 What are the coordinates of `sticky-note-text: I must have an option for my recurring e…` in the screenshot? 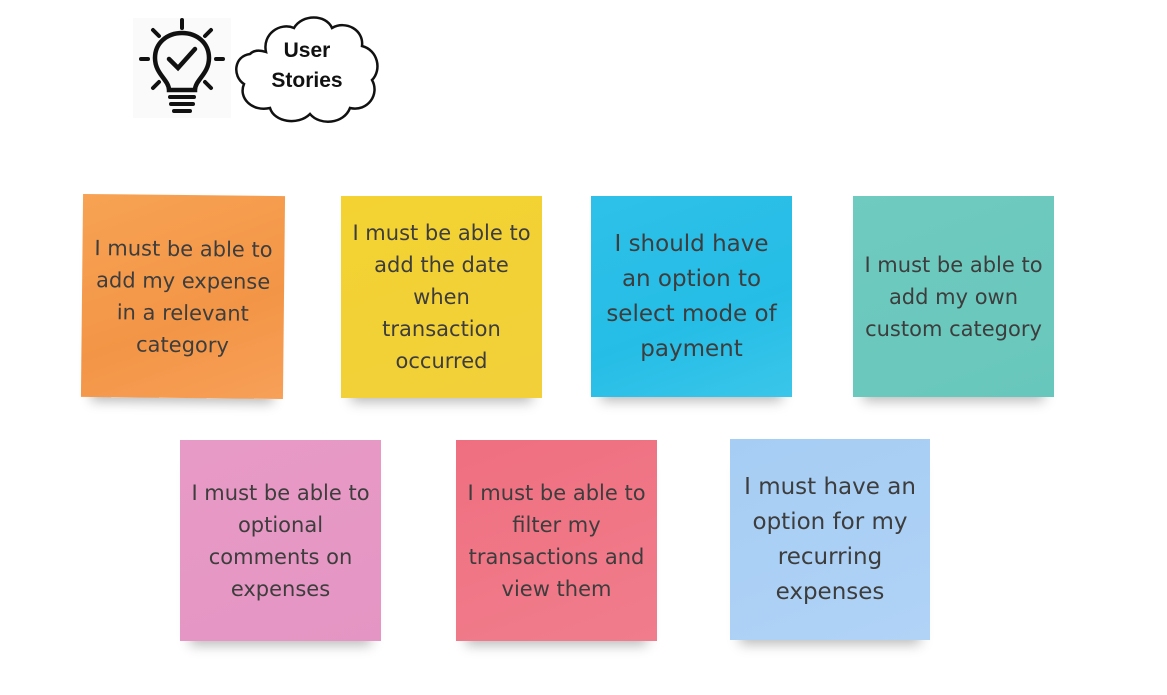 It's located at (830, 539).